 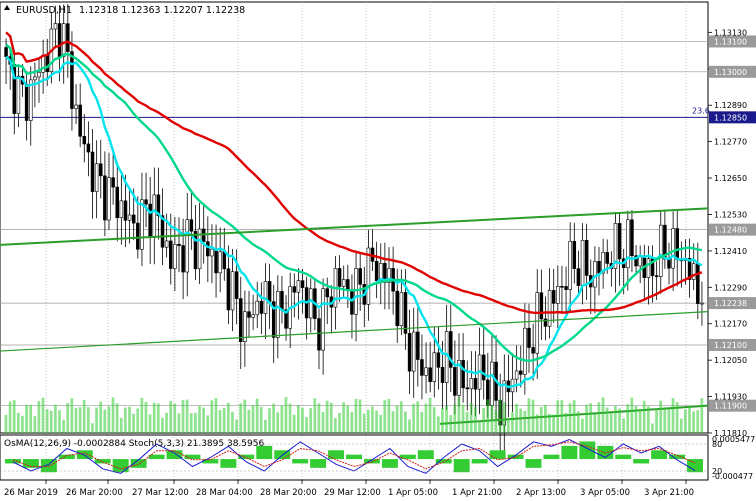 What do you see at coordinates (730, 230) in the screenshot?
I see `level-label: 1.12480` at bounding box center [730, 230].